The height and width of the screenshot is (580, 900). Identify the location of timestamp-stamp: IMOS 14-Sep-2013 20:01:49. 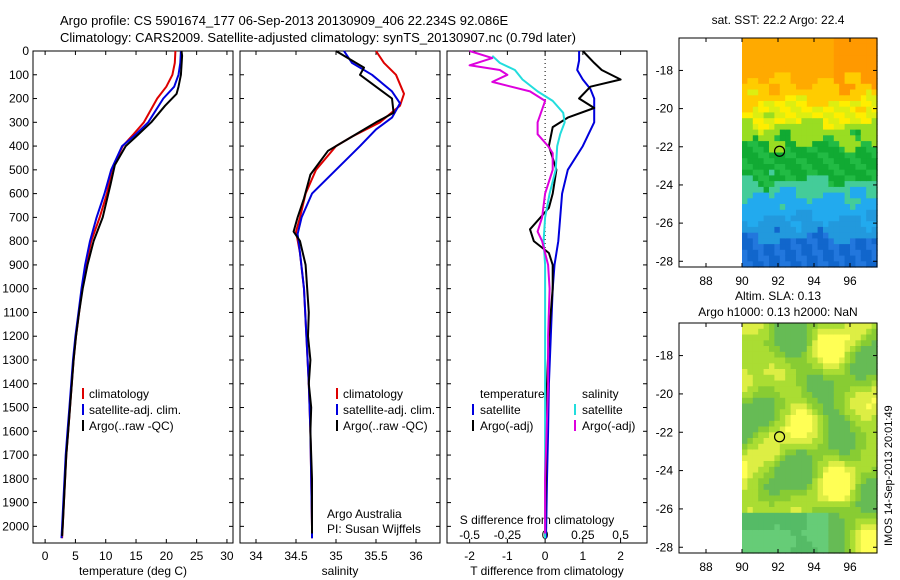
(889, 475).